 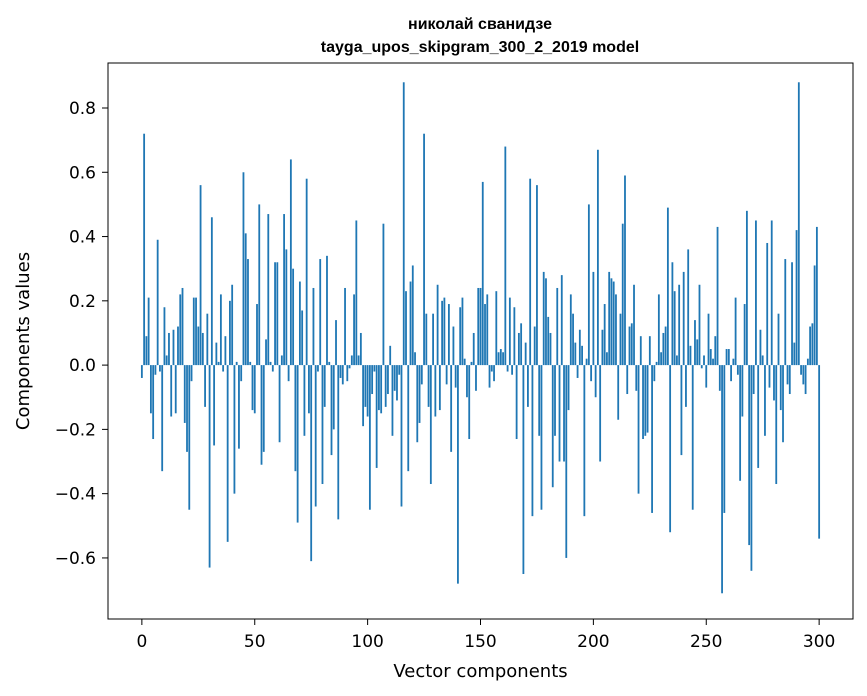 I want to click on y-tick-label: 0.8, so click(x=82, y=109).